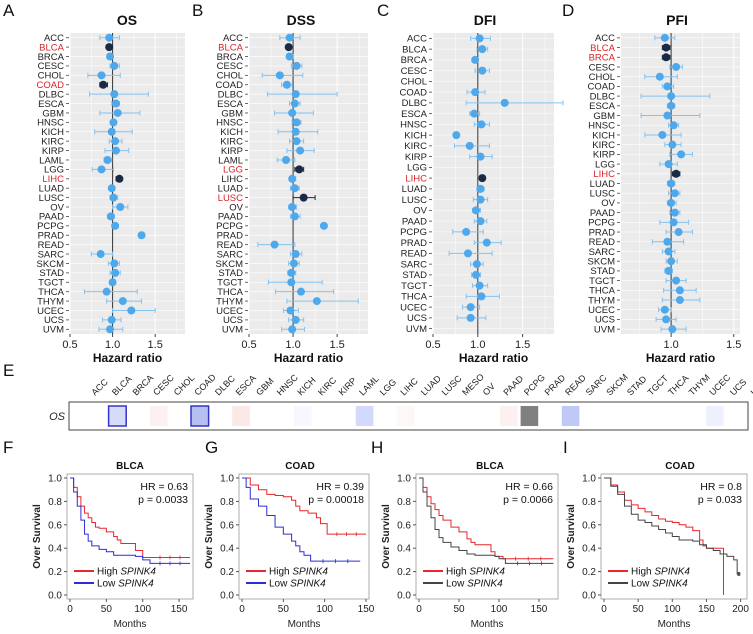 This screenshot has width=753, height=634. What do you see at coordinates (184, 385) in the screenshot?
I see `heatmap-col-label: CHOL` at bounding box center [184, 385].